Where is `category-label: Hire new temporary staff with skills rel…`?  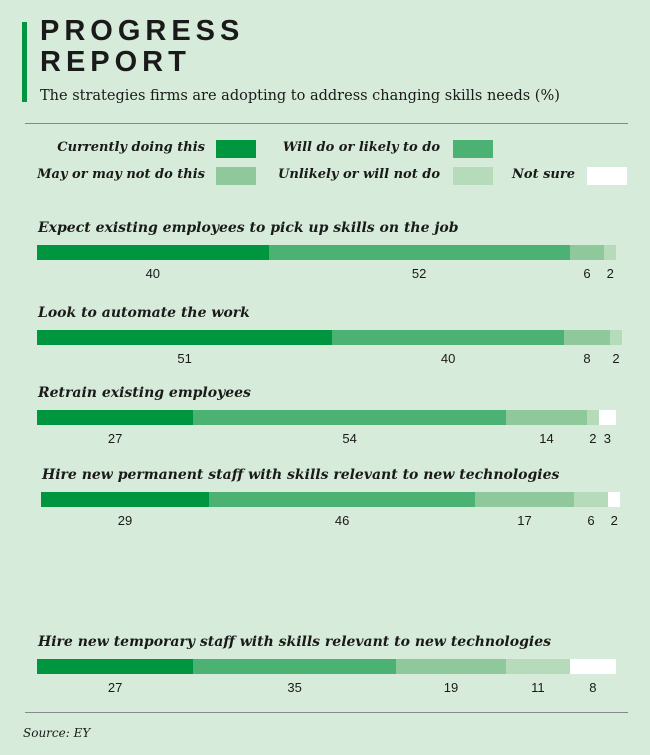 category-label: Hire new temporary staff with skills rel… is located at coordinates (294, 642).